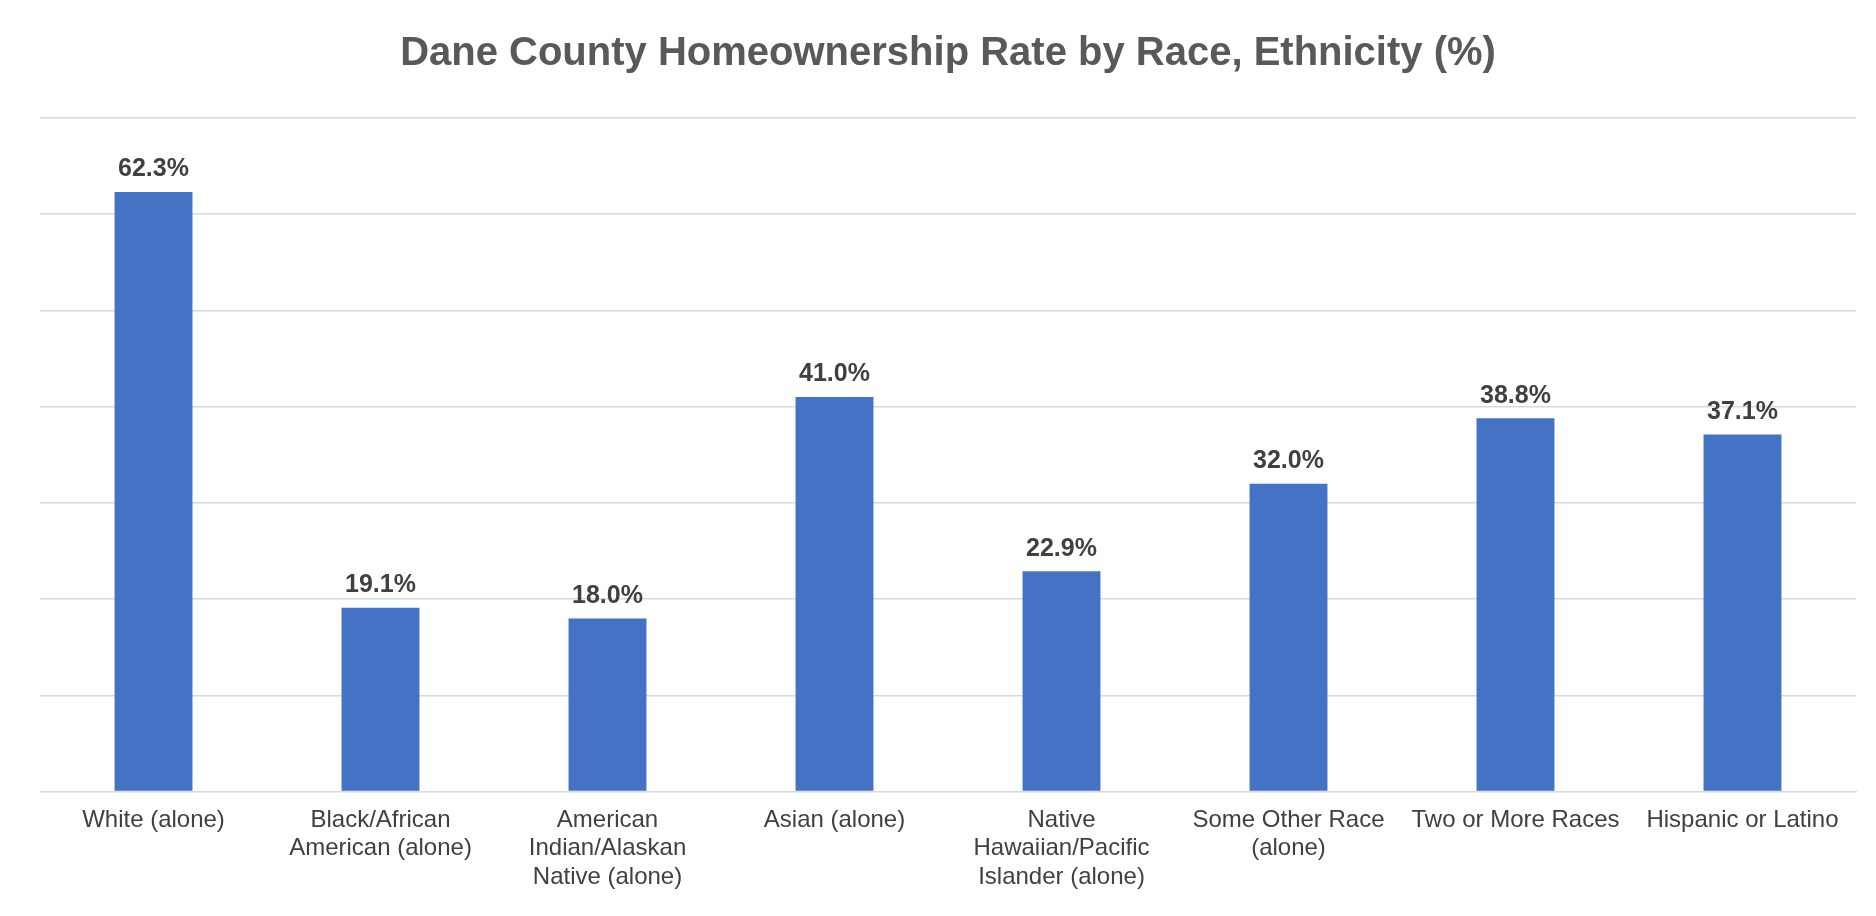 This screenshot has width=1876, height=916. I want to click on data-label: 18.0%, so click(607, 593).